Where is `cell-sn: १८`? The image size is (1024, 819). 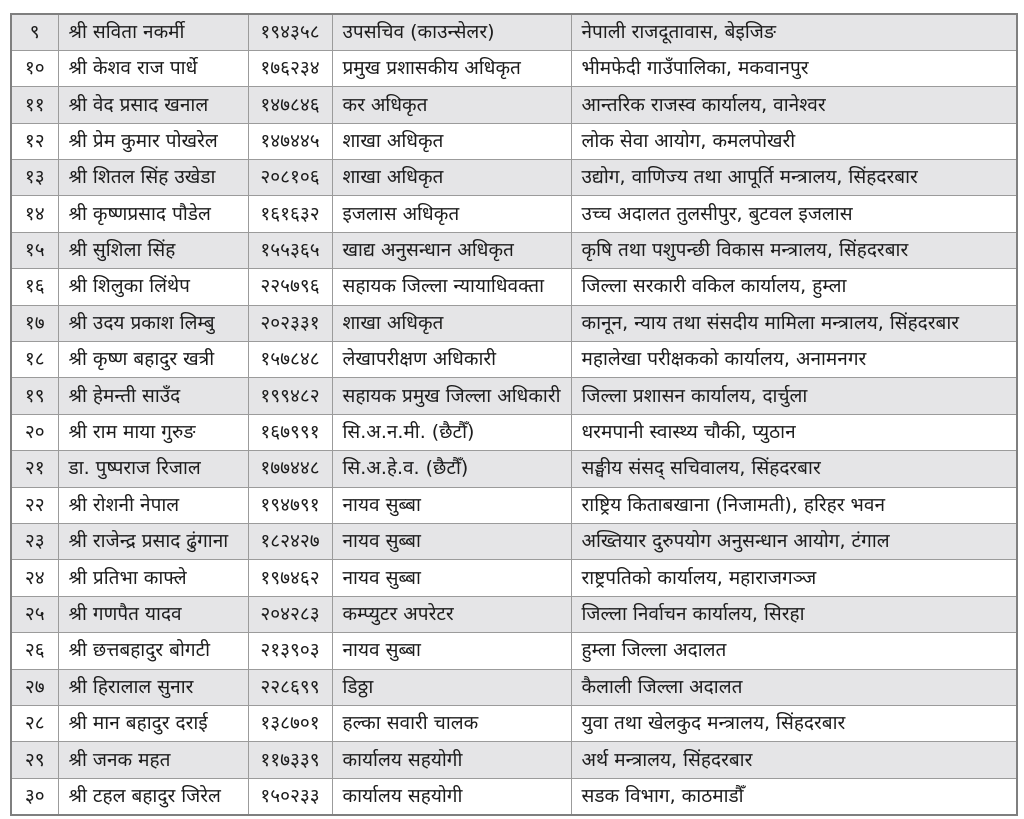
cell-sn: १८ is located at coordinates (34, 360).